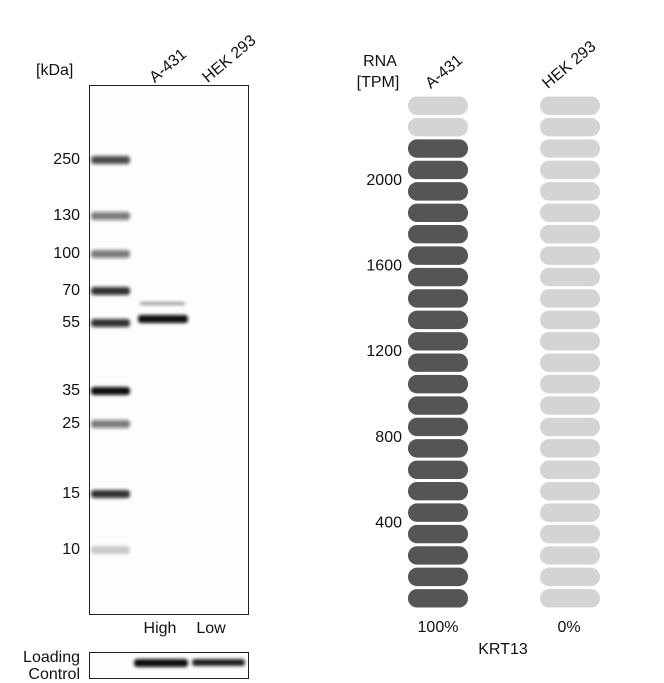  Describe the element at coordinates (71, 322) in the screenshot. I see `marker-label: 55` at that location.